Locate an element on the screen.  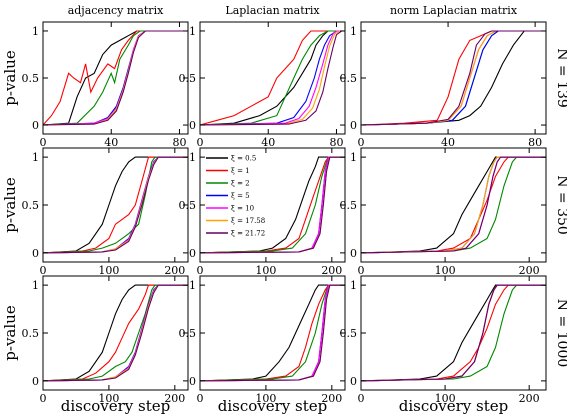
x-tick-label: 40 is located at coordinates (448, 142).